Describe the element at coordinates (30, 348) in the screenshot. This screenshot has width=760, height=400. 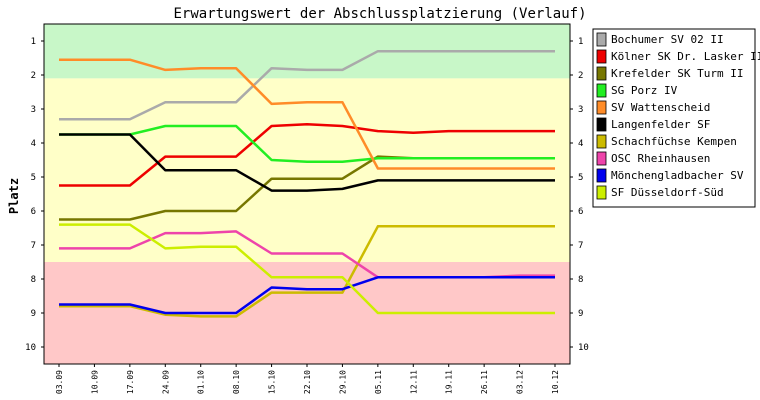
I see `y-tick-label: 10` at that location.